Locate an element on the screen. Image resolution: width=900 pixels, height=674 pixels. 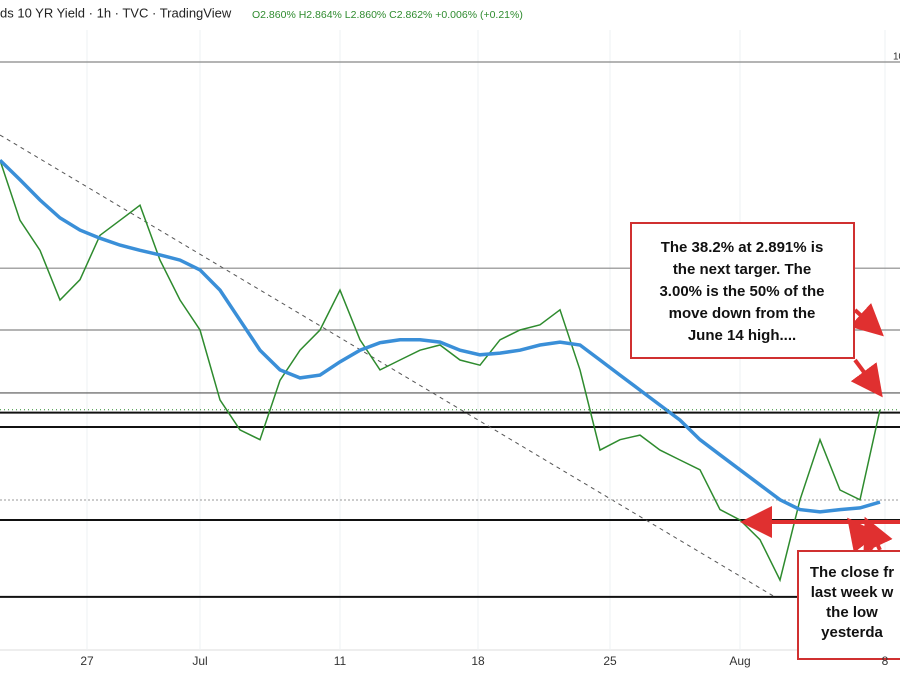
x-tick-label: 27 is located at coordinates (87, 661).